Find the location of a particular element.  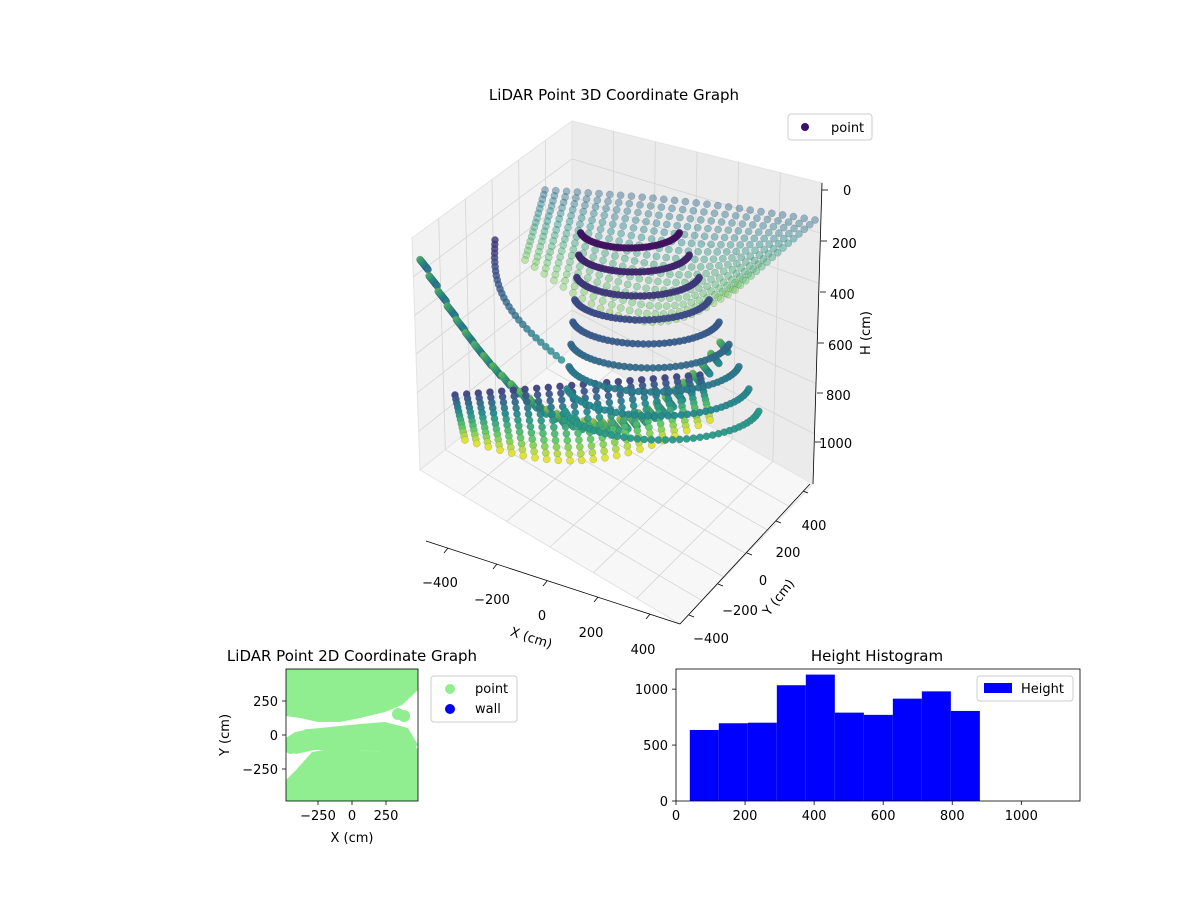

x-tick-label: 600 is located at coordinates (883, 816).